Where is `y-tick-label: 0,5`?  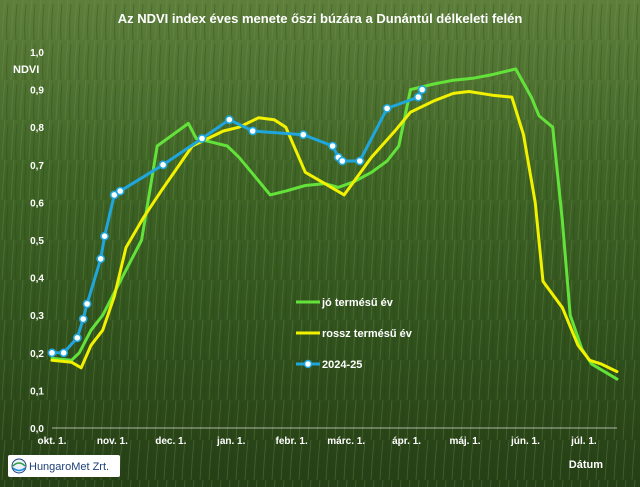 y-tick-label: 0,5 is located at coordinates (37, 241).